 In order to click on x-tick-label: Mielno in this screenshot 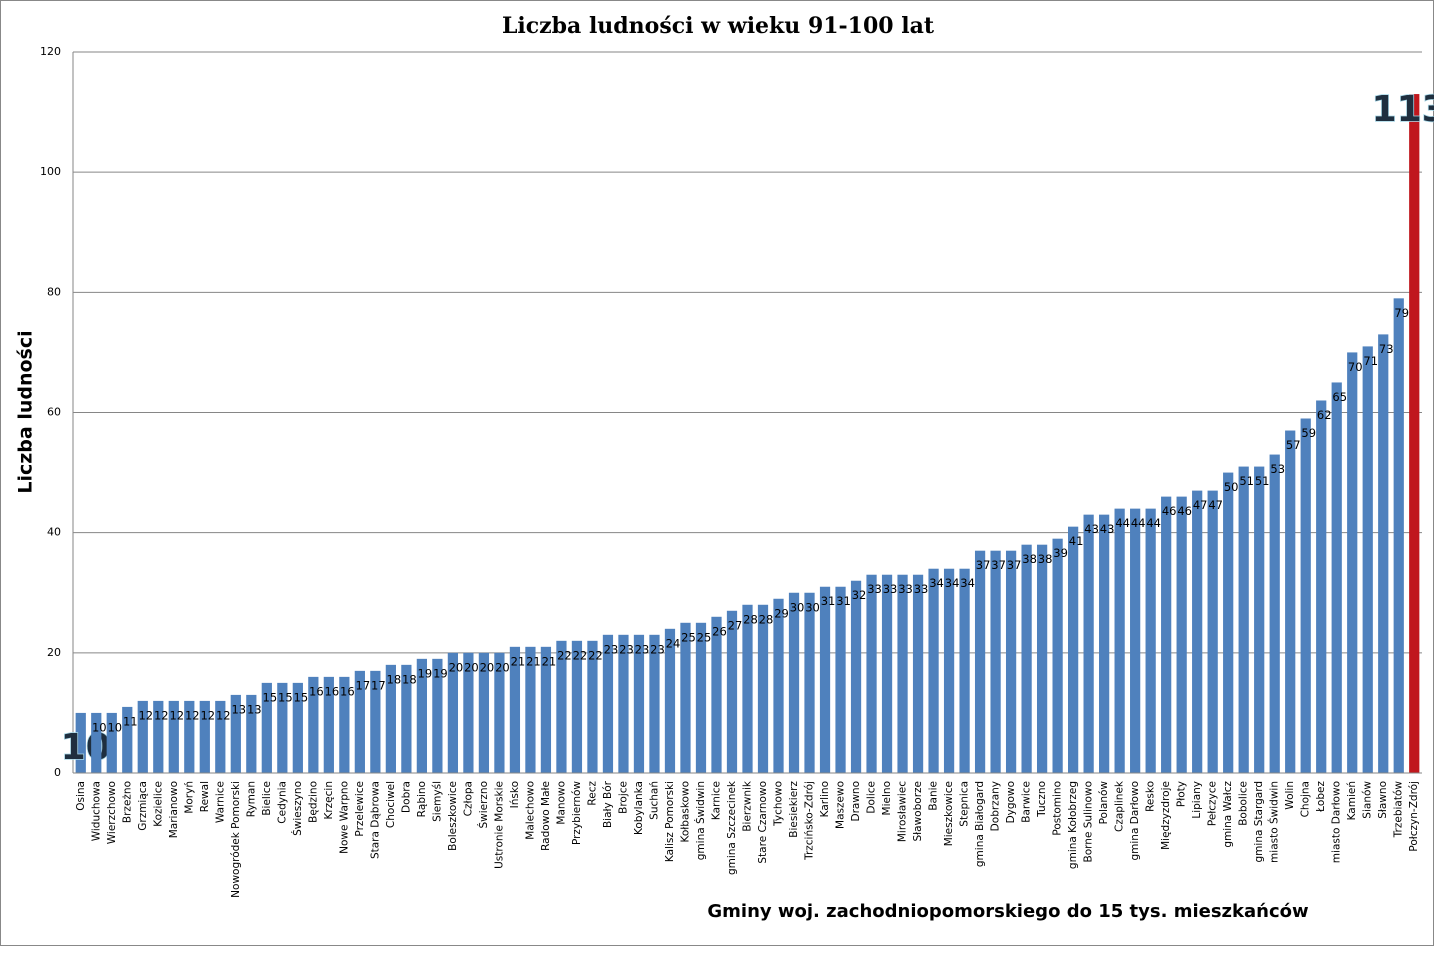, I will do `click(887, 798)`.